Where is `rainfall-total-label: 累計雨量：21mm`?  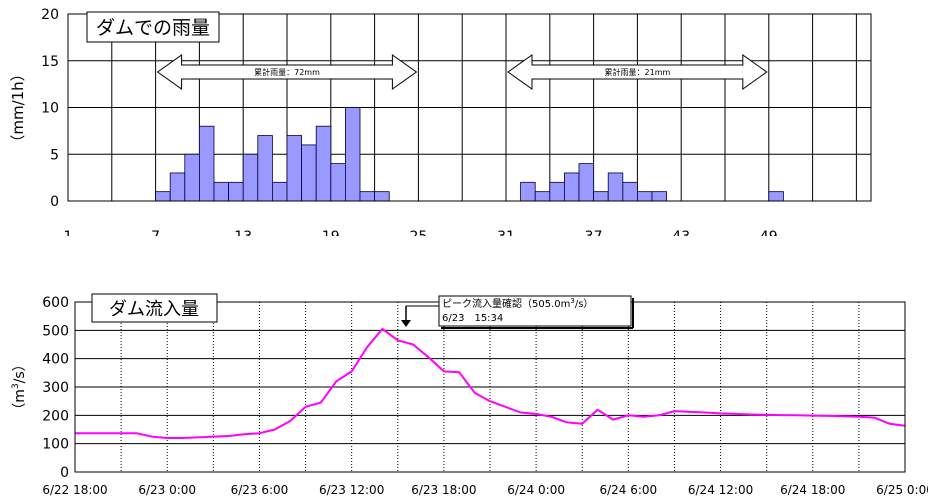
rainfall-total-label: 累計雨量：21mm is located at coordinates (638, 72).